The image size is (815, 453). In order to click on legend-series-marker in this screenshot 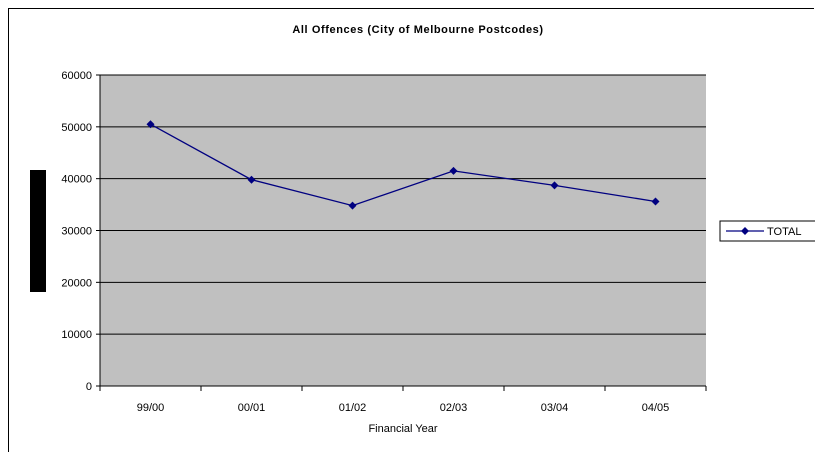, I will do `click(745, 231)`.